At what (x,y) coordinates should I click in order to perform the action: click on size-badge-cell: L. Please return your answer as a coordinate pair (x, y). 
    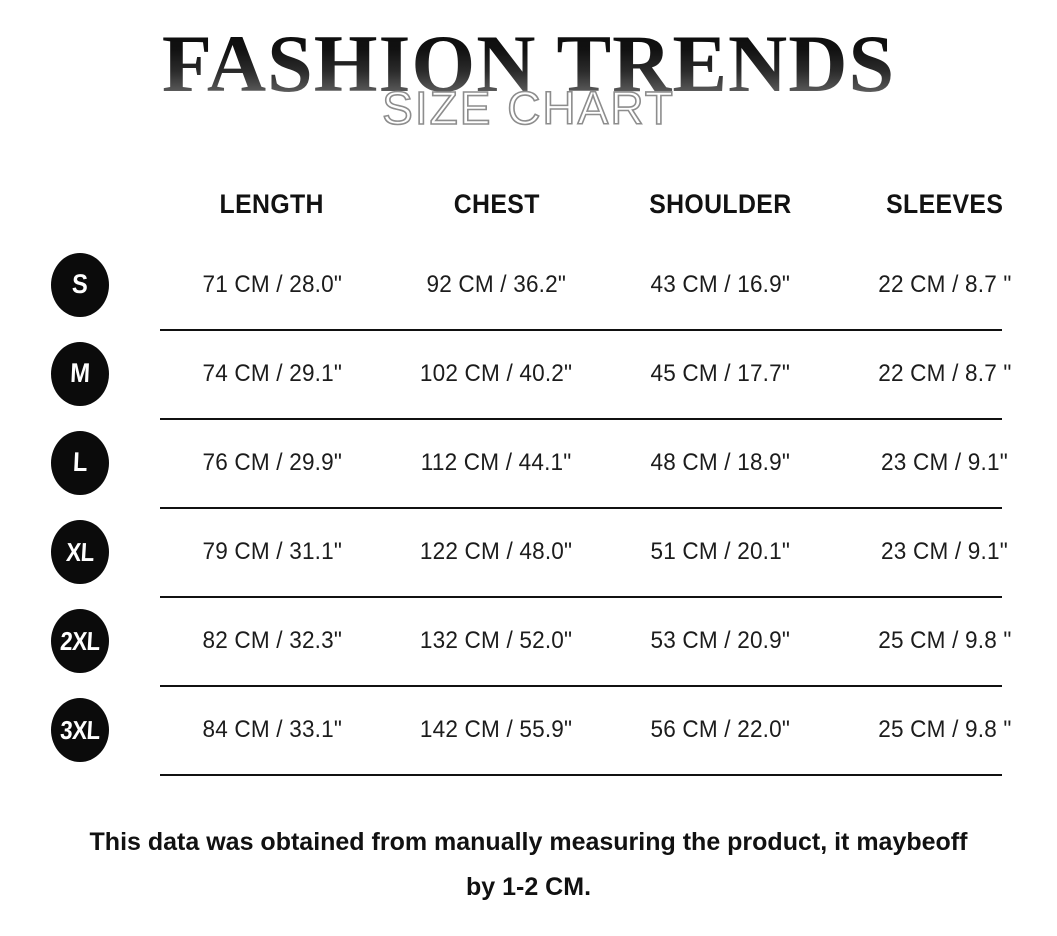
    Looking at the image, I should click on (80, 462).